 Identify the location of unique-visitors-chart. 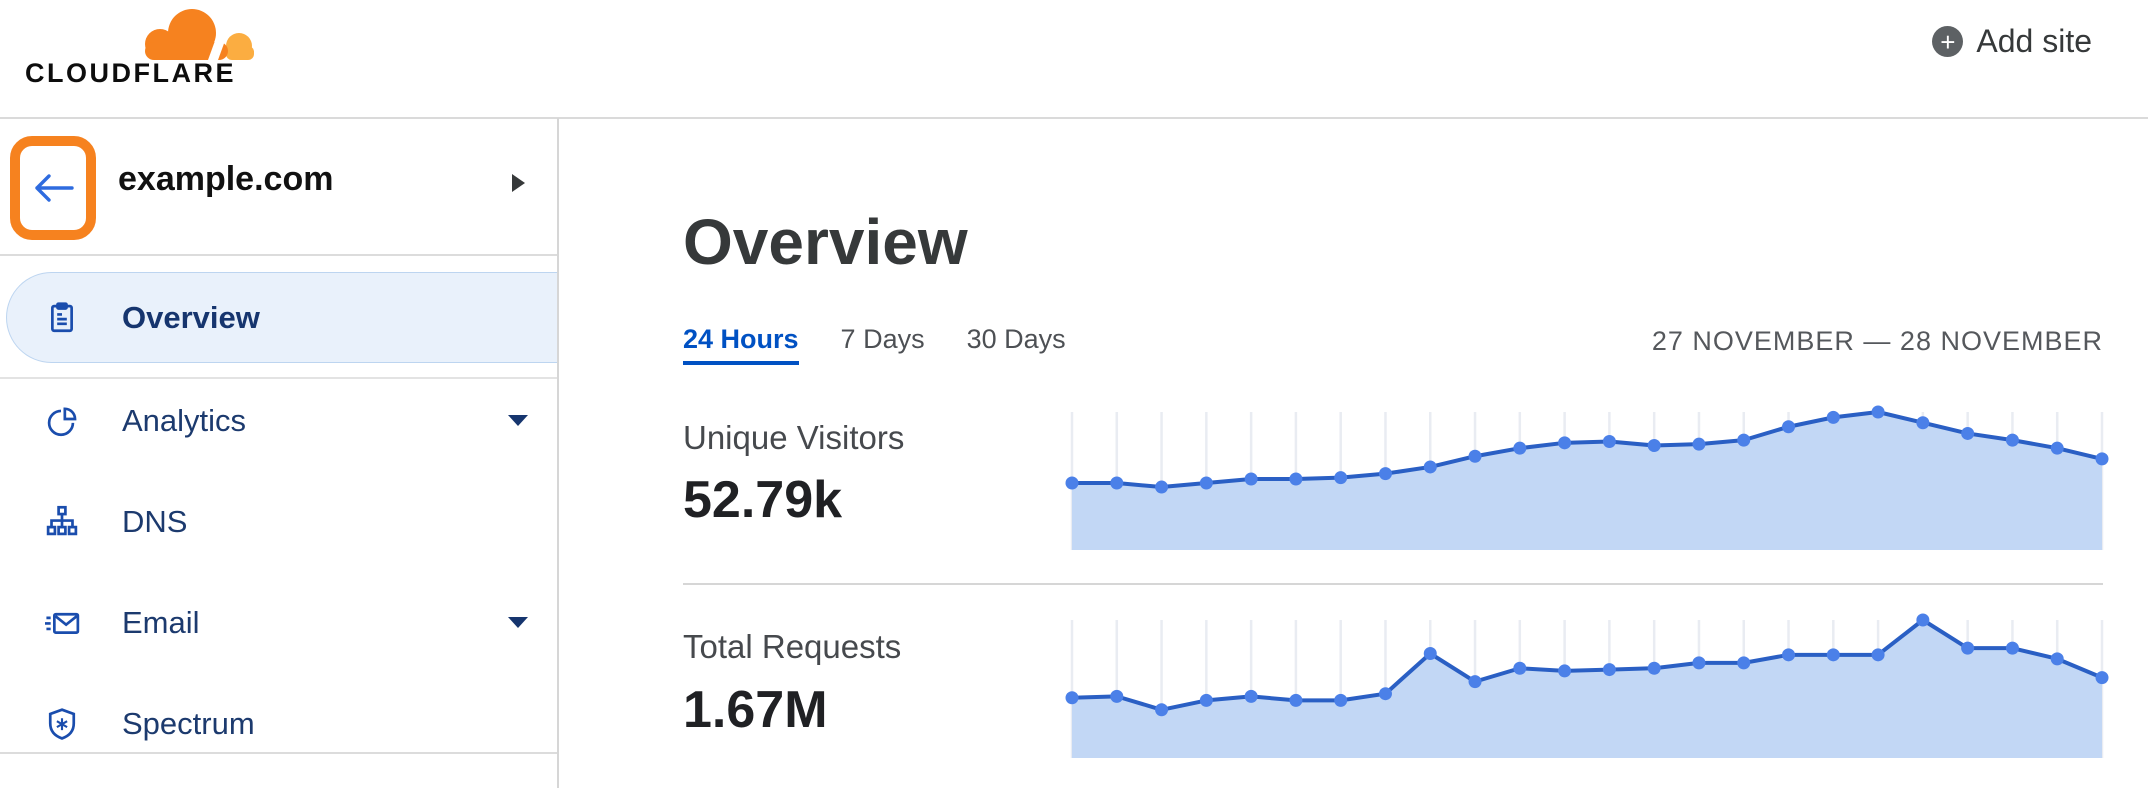
(1587, 477).